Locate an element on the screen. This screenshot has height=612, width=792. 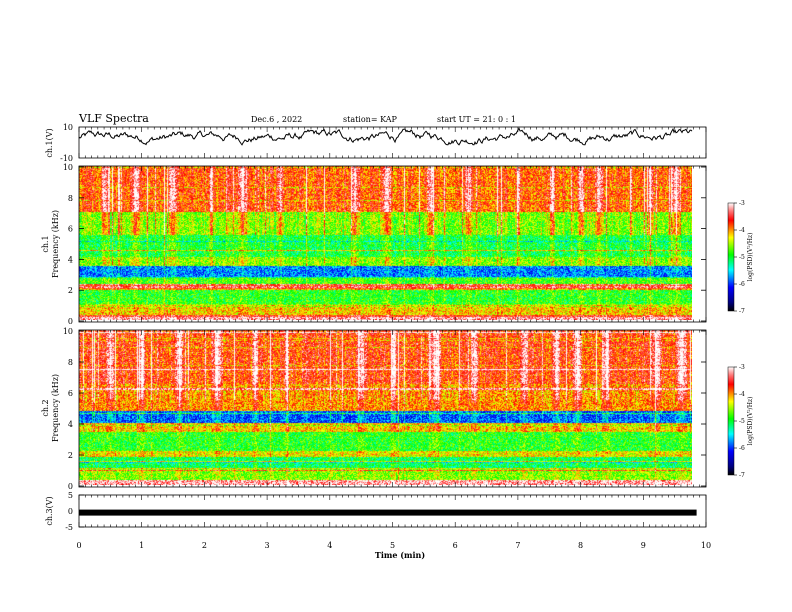
ch1-colorbar-gradient is located at coordinates (731, 257).